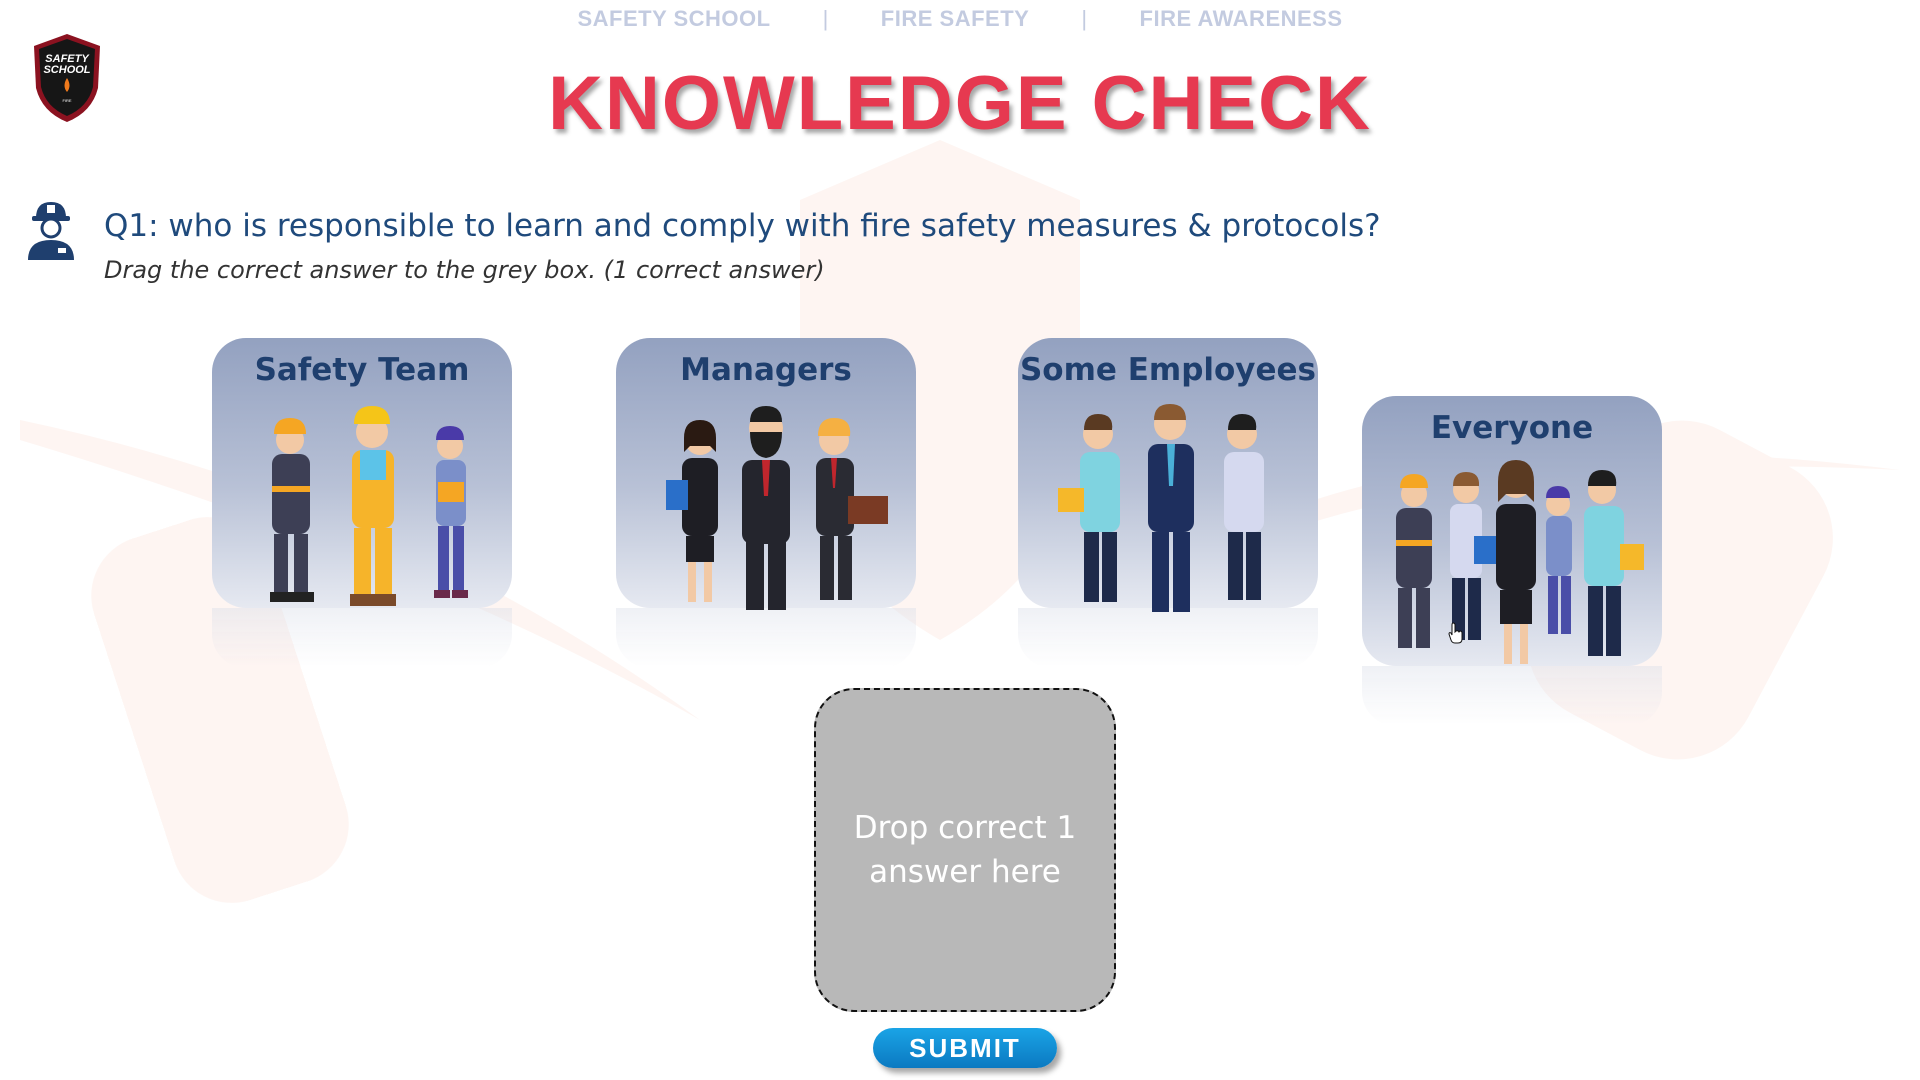 The width and height of the screenshot is (1920, 1080). What do you see at coordinates (362, 370) in the screenshot?
I see `answer-label: Safety Team` at bounding box center [362, 370].